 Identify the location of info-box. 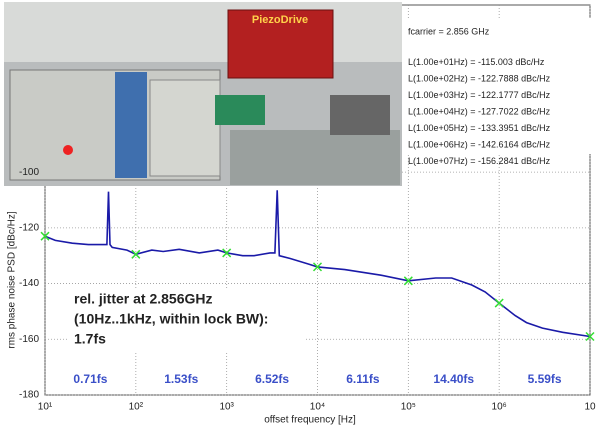
(499, 86).